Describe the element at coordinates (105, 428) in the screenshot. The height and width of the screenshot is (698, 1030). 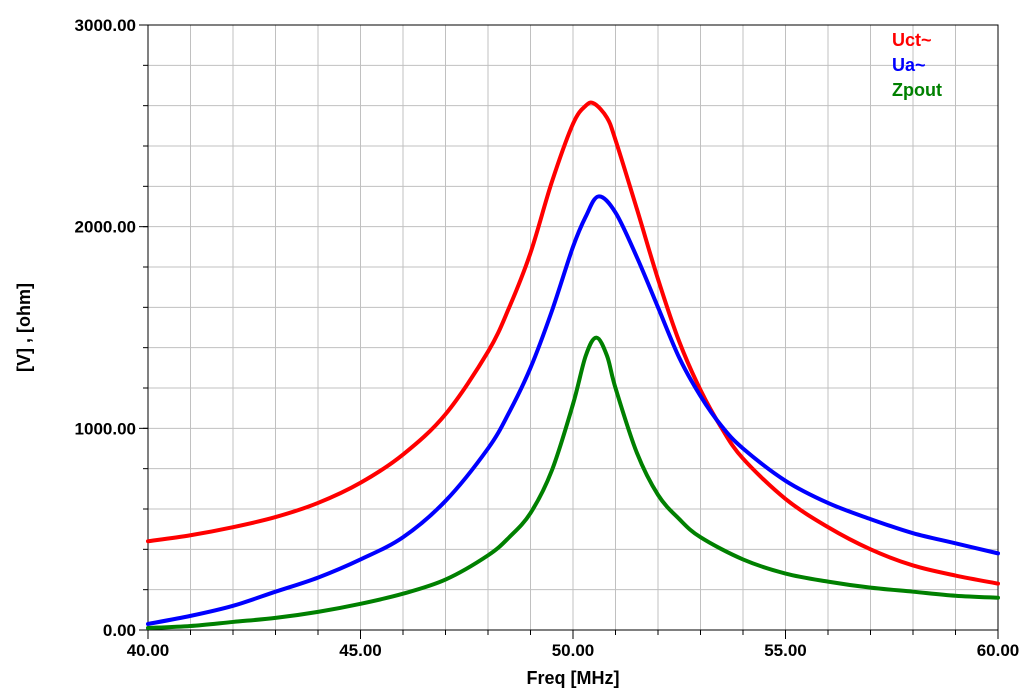
I see `y-tick-label: 1000.00` at that location.